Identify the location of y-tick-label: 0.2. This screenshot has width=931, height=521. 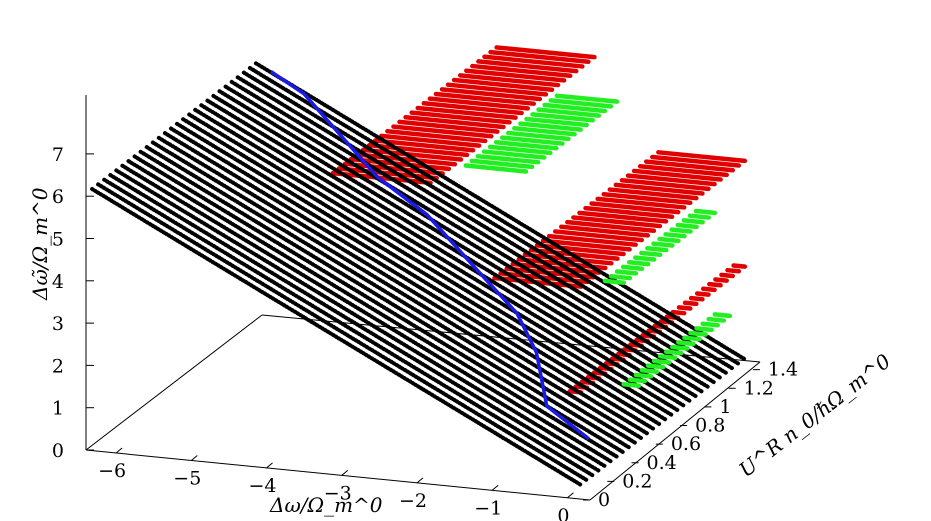
(637, 481).